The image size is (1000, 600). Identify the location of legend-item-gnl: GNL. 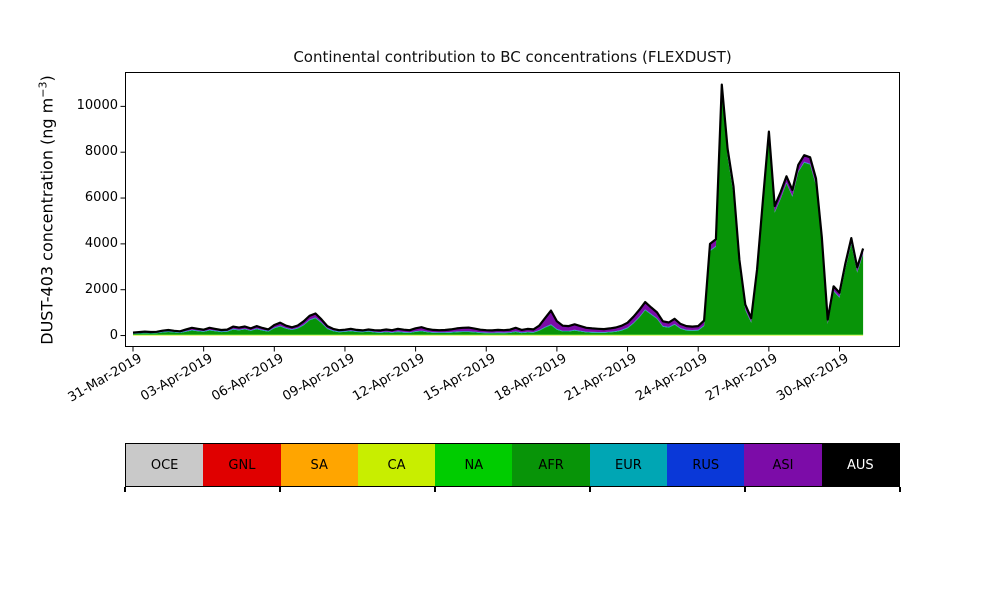
(242, 465).